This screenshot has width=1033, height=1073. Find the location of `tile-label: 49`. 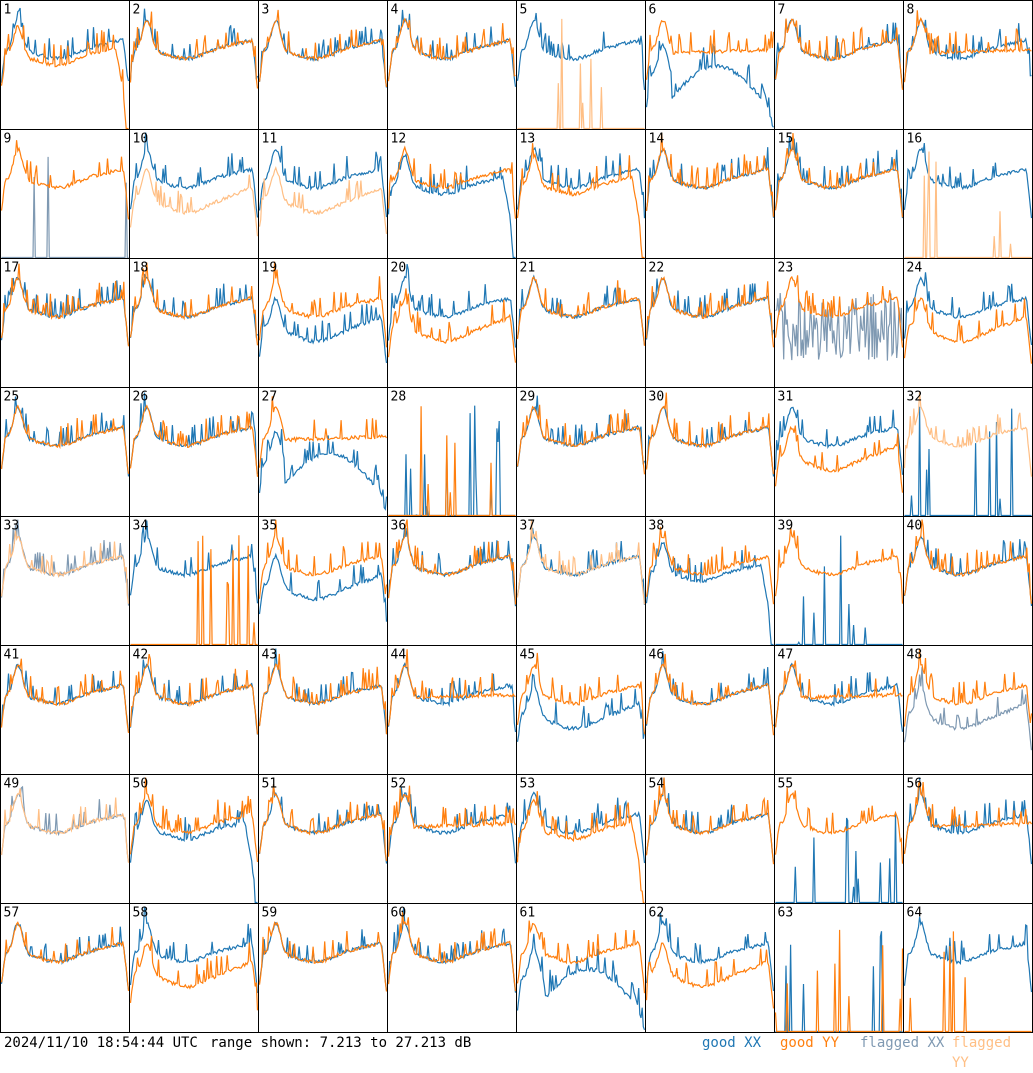

tile-label: 49 is located at coordinates (12, 784).